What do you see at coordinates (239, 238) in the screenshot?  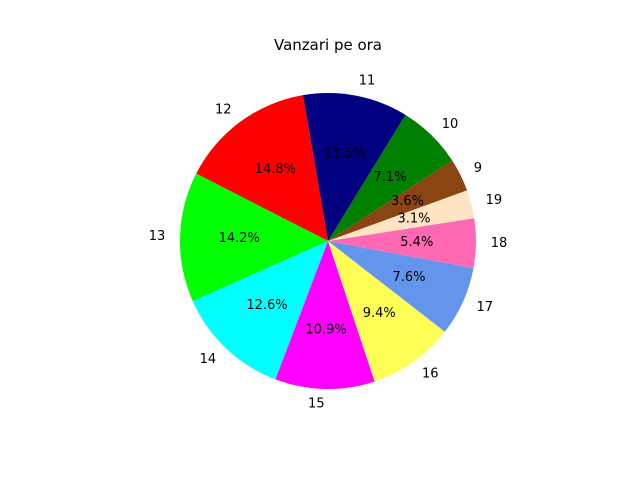 I see `slice-percent-label-13: 14.2%` at bounding box center [239, 238].